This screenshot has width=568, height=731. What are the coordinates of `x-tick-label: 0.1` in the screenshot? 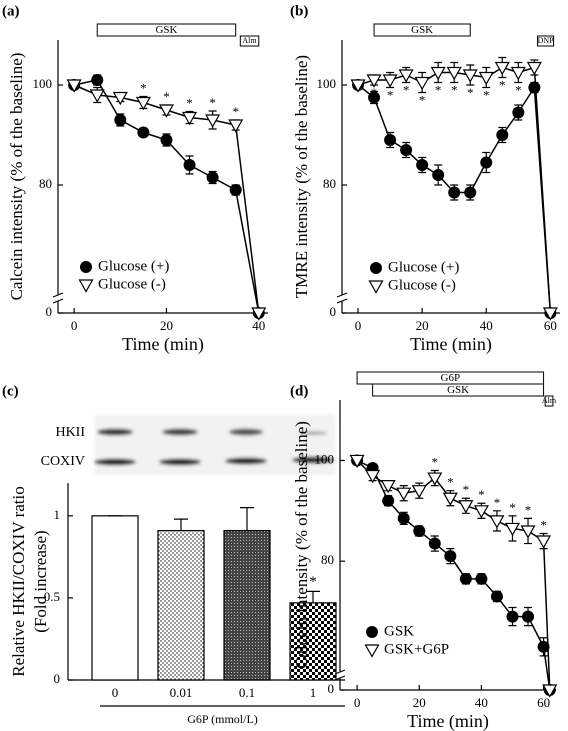 It's located at (247, 692).